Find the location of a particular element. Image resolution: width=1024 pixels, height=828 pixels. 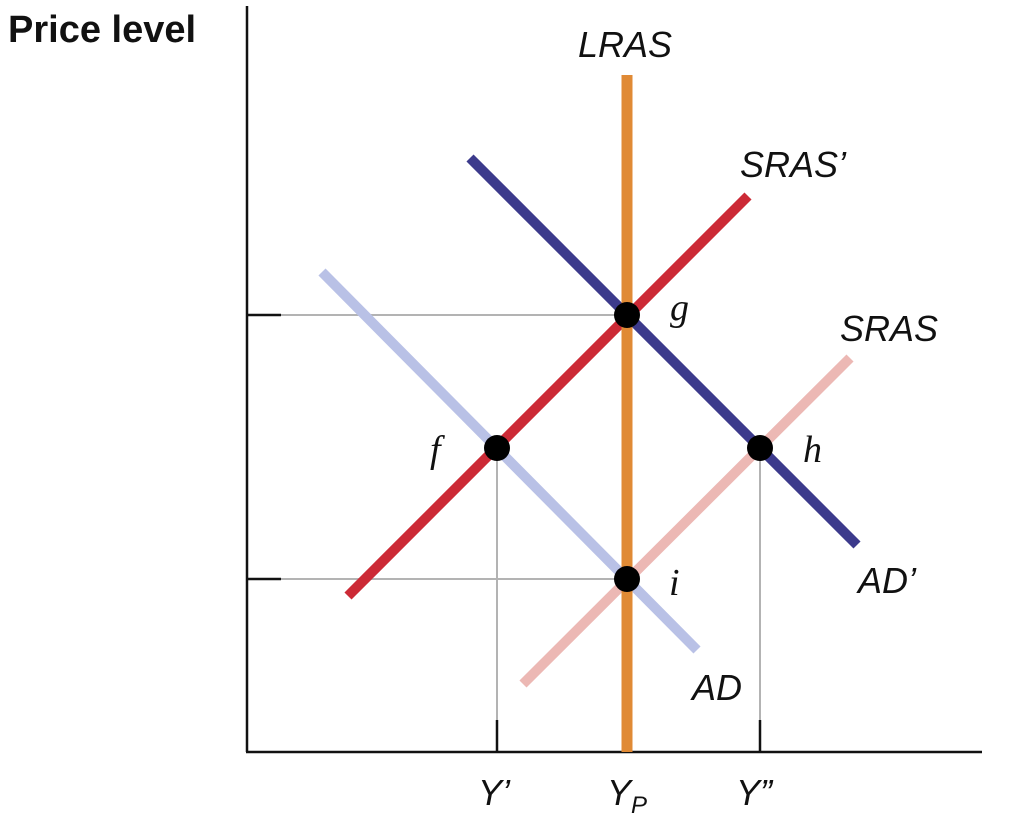

lras-label: LRAS is located at coordinates (625, 44).